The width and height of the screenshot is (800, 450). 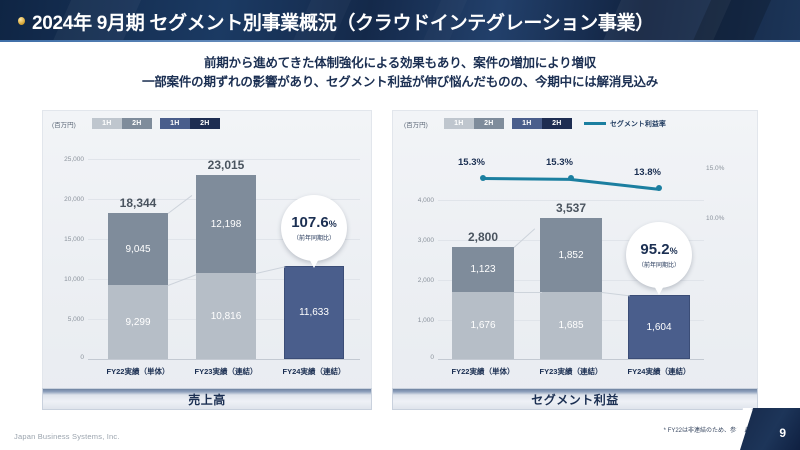 I want to click on bar-profit-fy23-2h: 1,852, so click(x=571, y=255).